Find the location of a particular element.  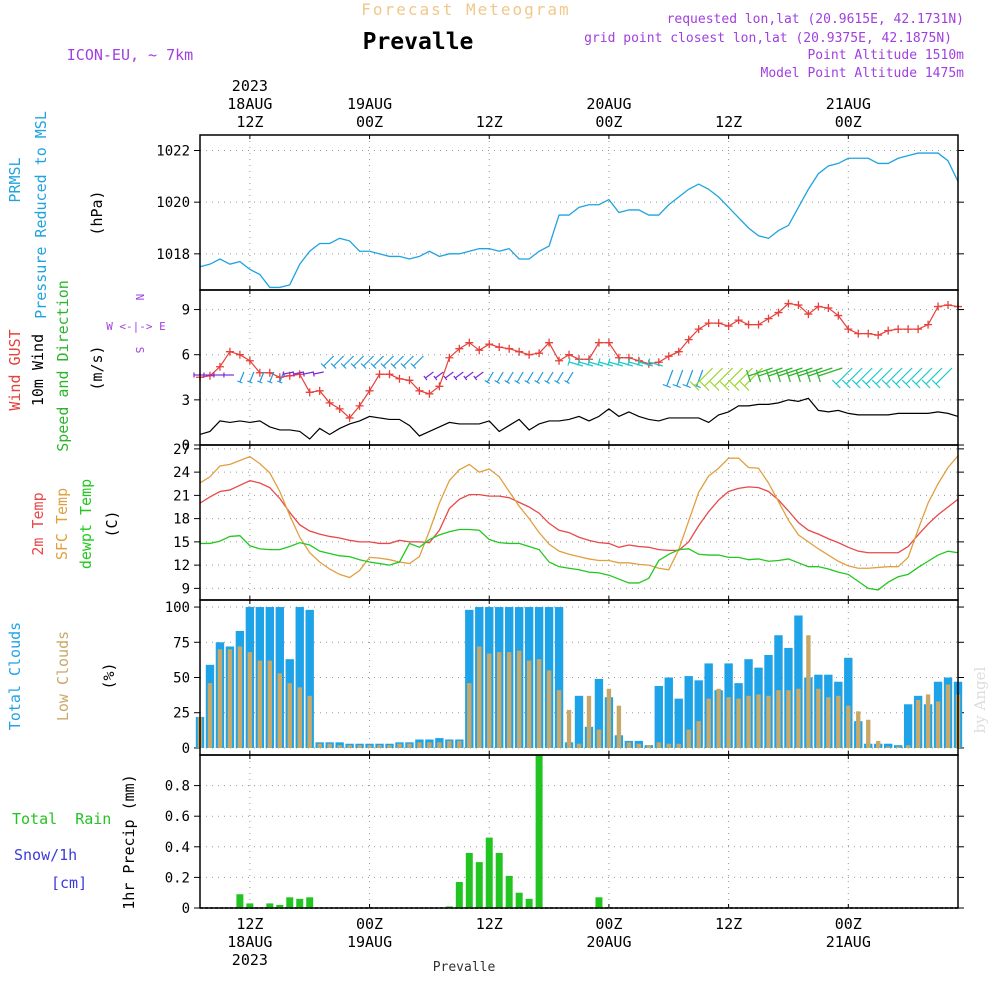

y-tick-label: 50 is located at coordinates (181, 679).